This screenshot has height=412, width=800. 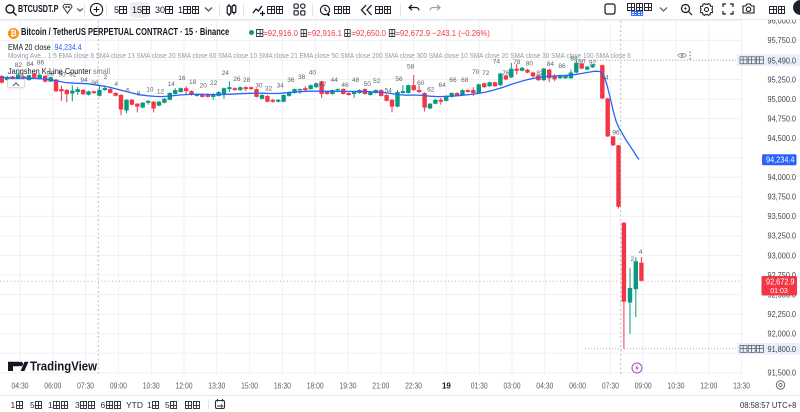 What do you see at coordinates (479, 386) in the screenshot?
I see `svg-text: 01:30` at bounding box center [479, 386].